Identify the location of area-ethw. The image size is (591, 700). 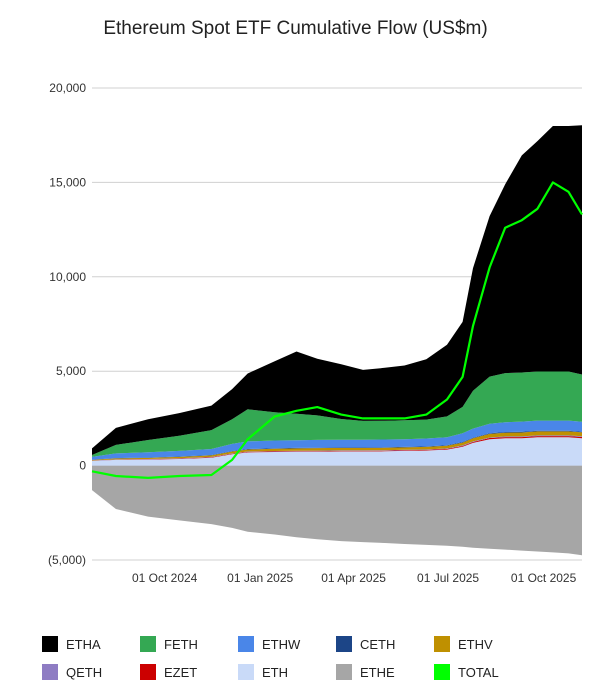
(337, 440).